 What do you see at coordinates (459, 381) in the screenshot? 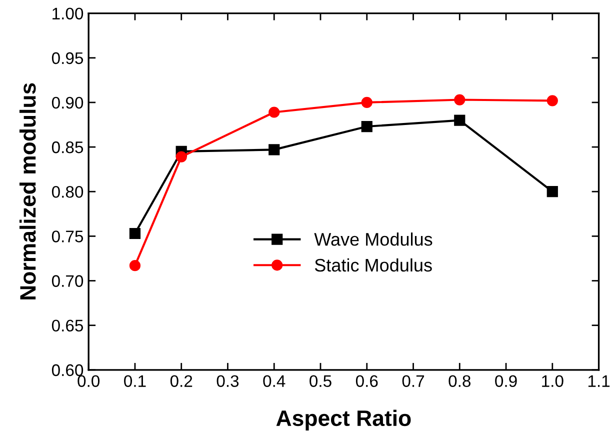
I see `x-tick-label: 0.8` at bounding box center [459, 381].